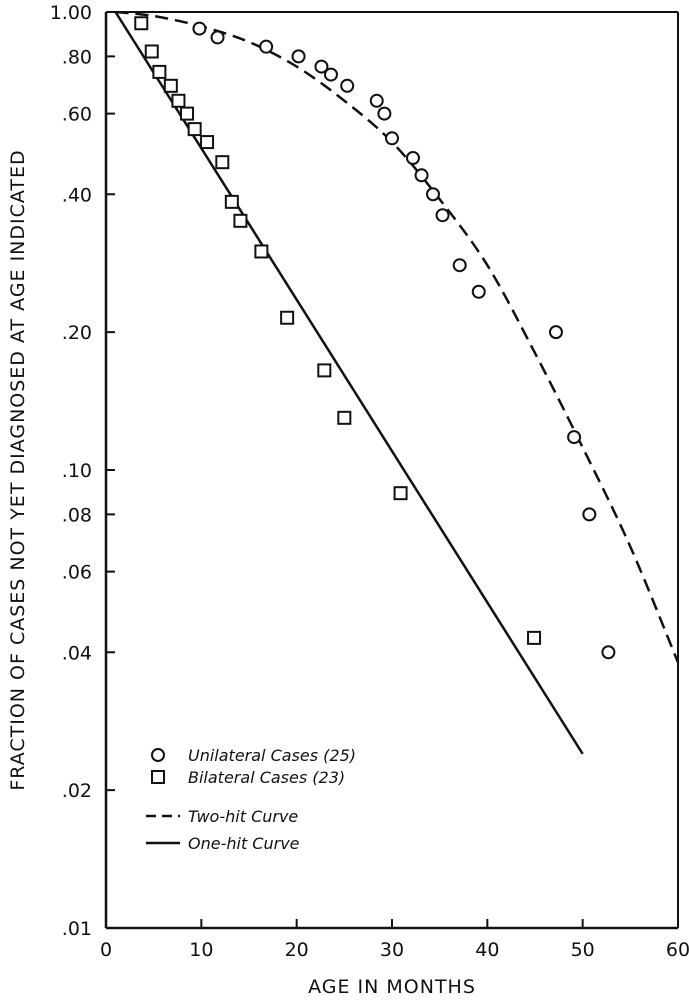 Image resolution: width=689 pixels, height=1001 pixels. What do you see at coordinates (297, 950) in the screenshot?
I see `x-tick-label: 20` at bounding box center [297, 950].